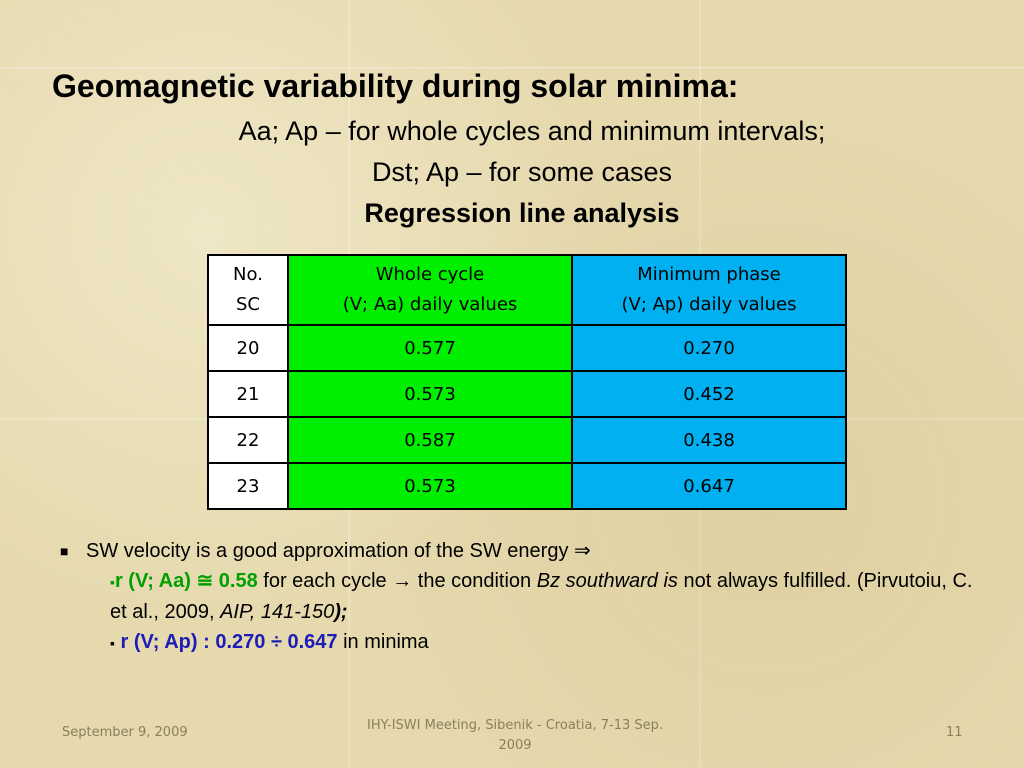 The image size is (1024, 768). I want to click on citation-end: );, so click(341, 612).